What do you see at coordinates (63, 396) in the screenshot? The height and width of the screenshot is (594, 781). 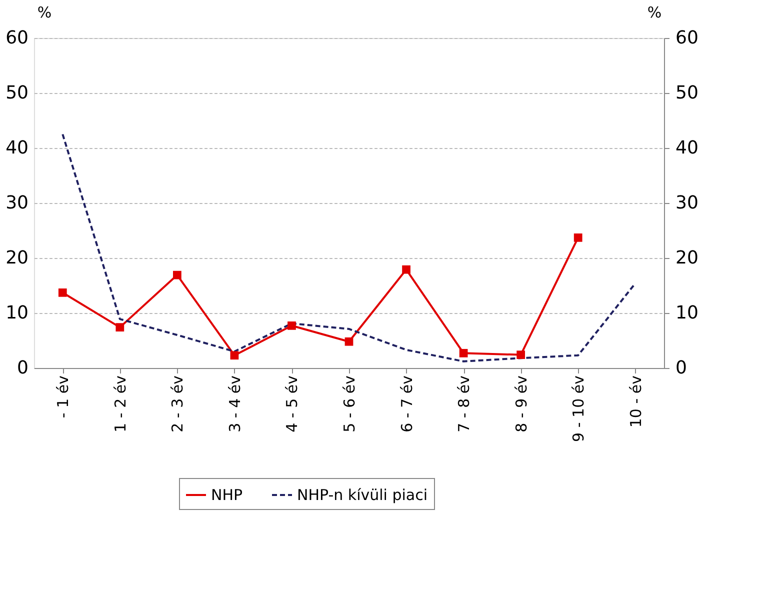 I see `x-tick-label: - 1 év` at bounding box center [63, 396].